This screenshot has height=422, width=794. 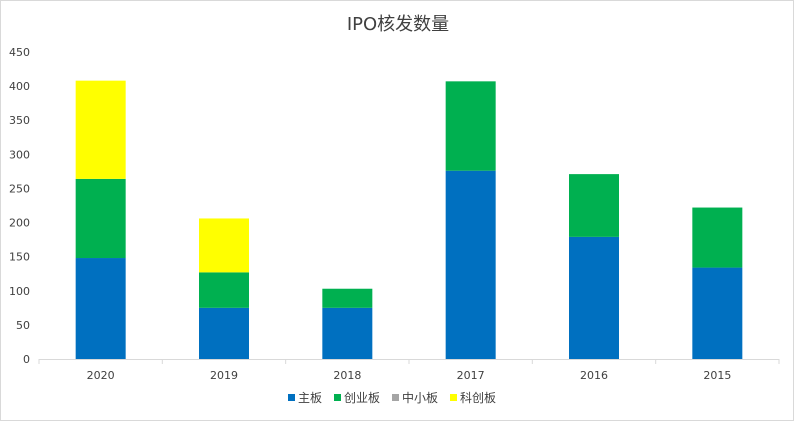 What do you see at coordinates (471, 375) in the screenshot?
I see `x-tick-label: 2017` at bounding box center [471, 375].